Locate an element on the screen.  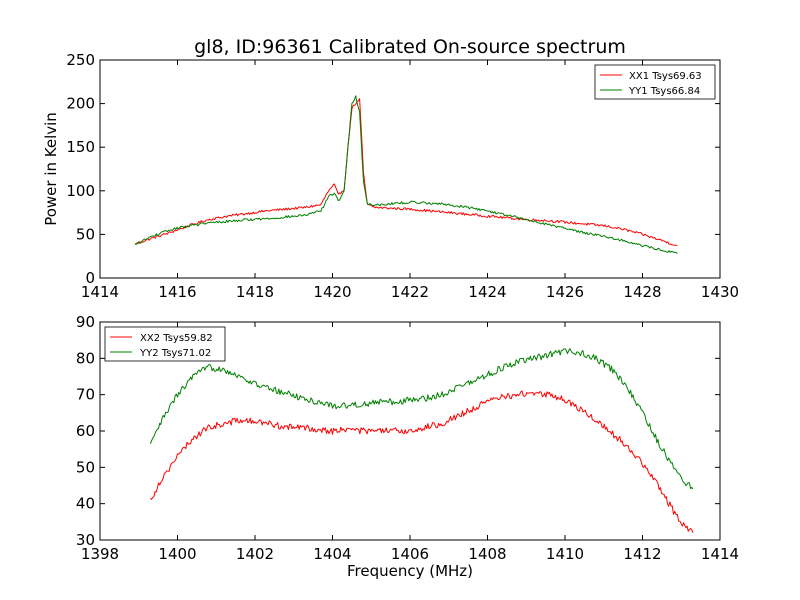
bottom-legend: XX2 Tsys59.82 YY2 Tsys71.02 is located at coordinates (165, 344).